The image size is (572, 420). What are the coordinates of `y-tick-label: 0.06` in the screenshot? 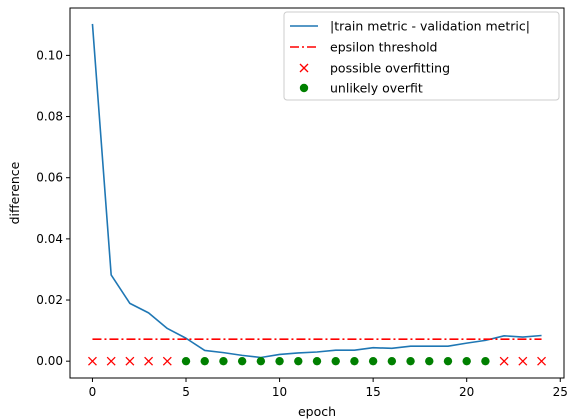 It's located at (49, 178).